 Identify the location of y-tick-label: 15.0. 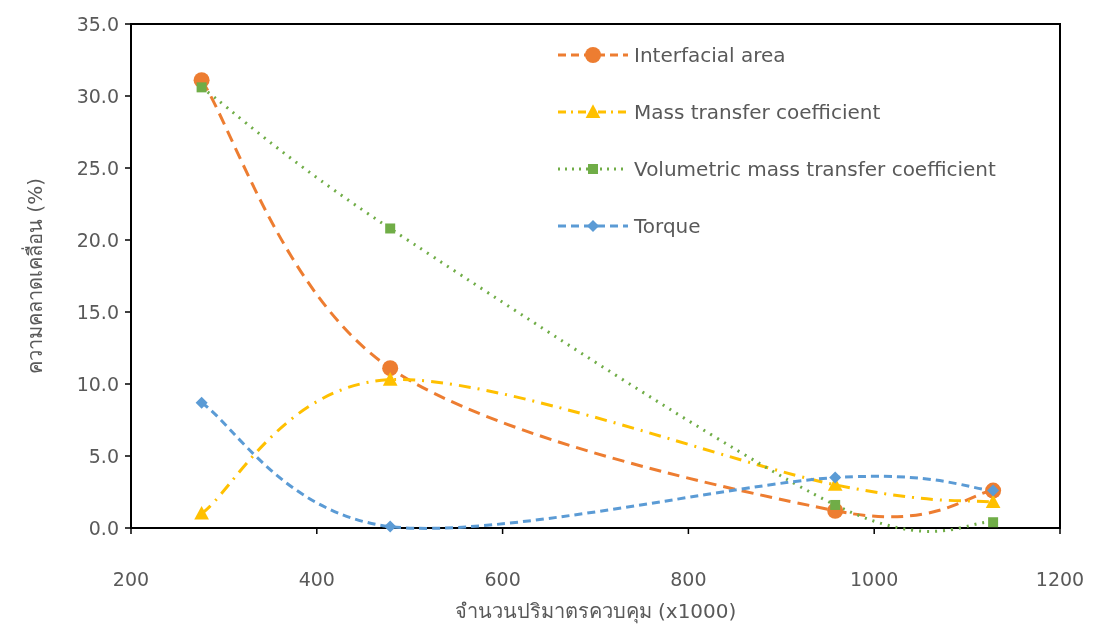
(97, 312).